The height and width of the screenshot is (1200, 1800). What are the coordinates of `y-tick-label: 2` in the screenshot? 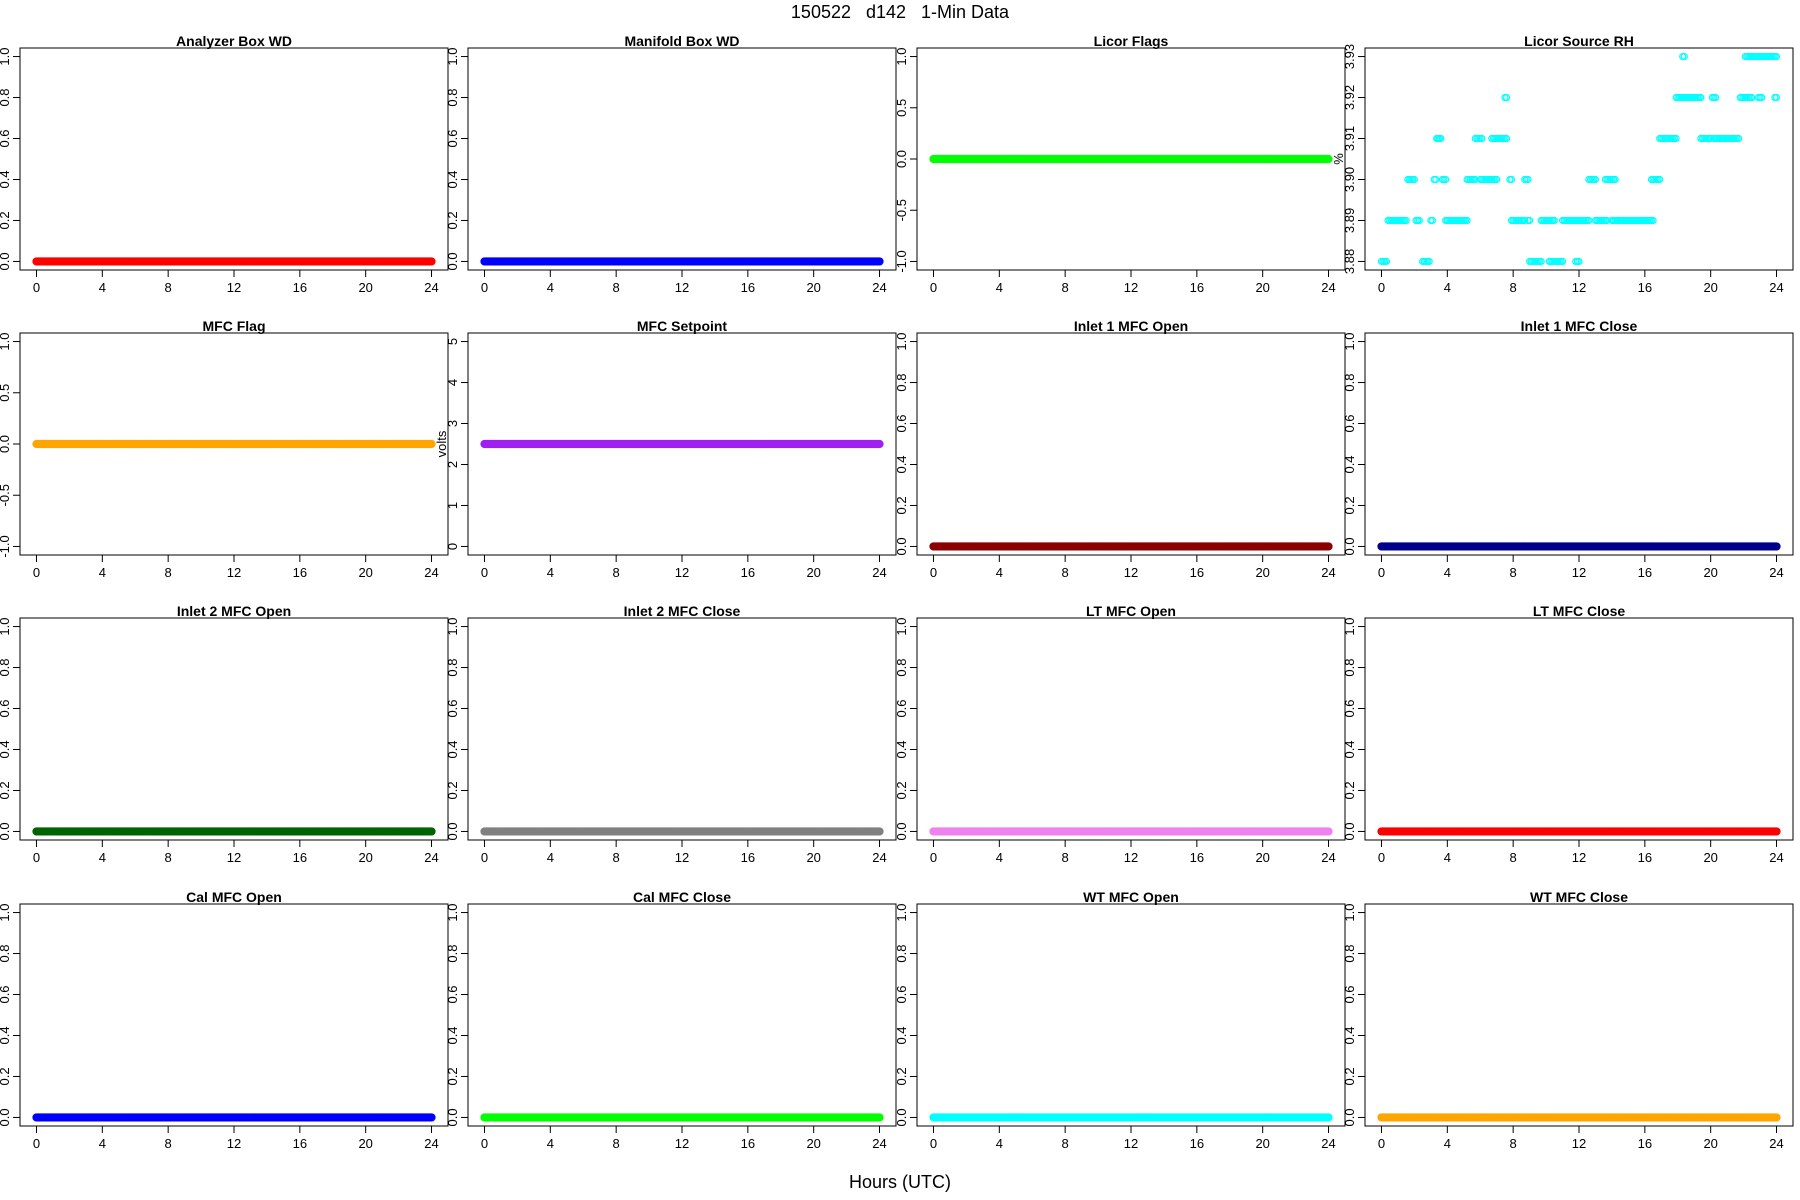 It's located at (452, 464).